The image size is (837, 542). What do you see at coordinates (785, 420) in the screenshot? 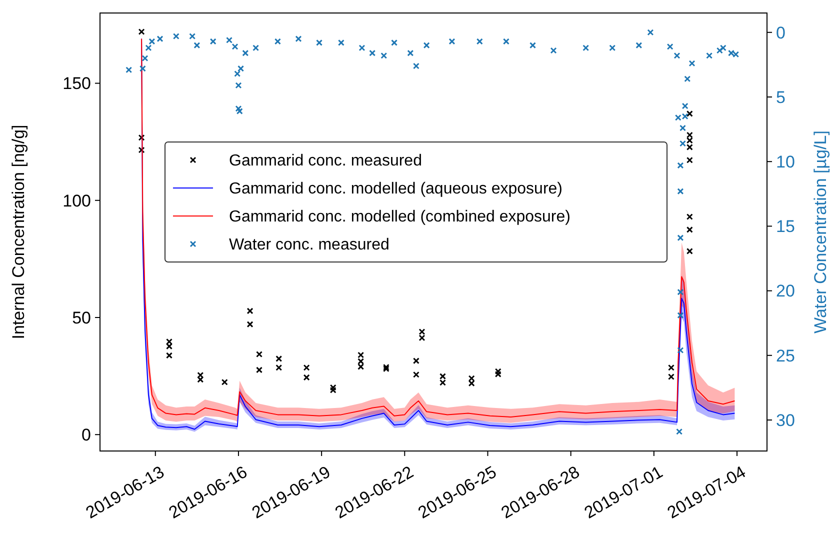
I see `y2-tick-label: 30` at bounding box center [785, 420].